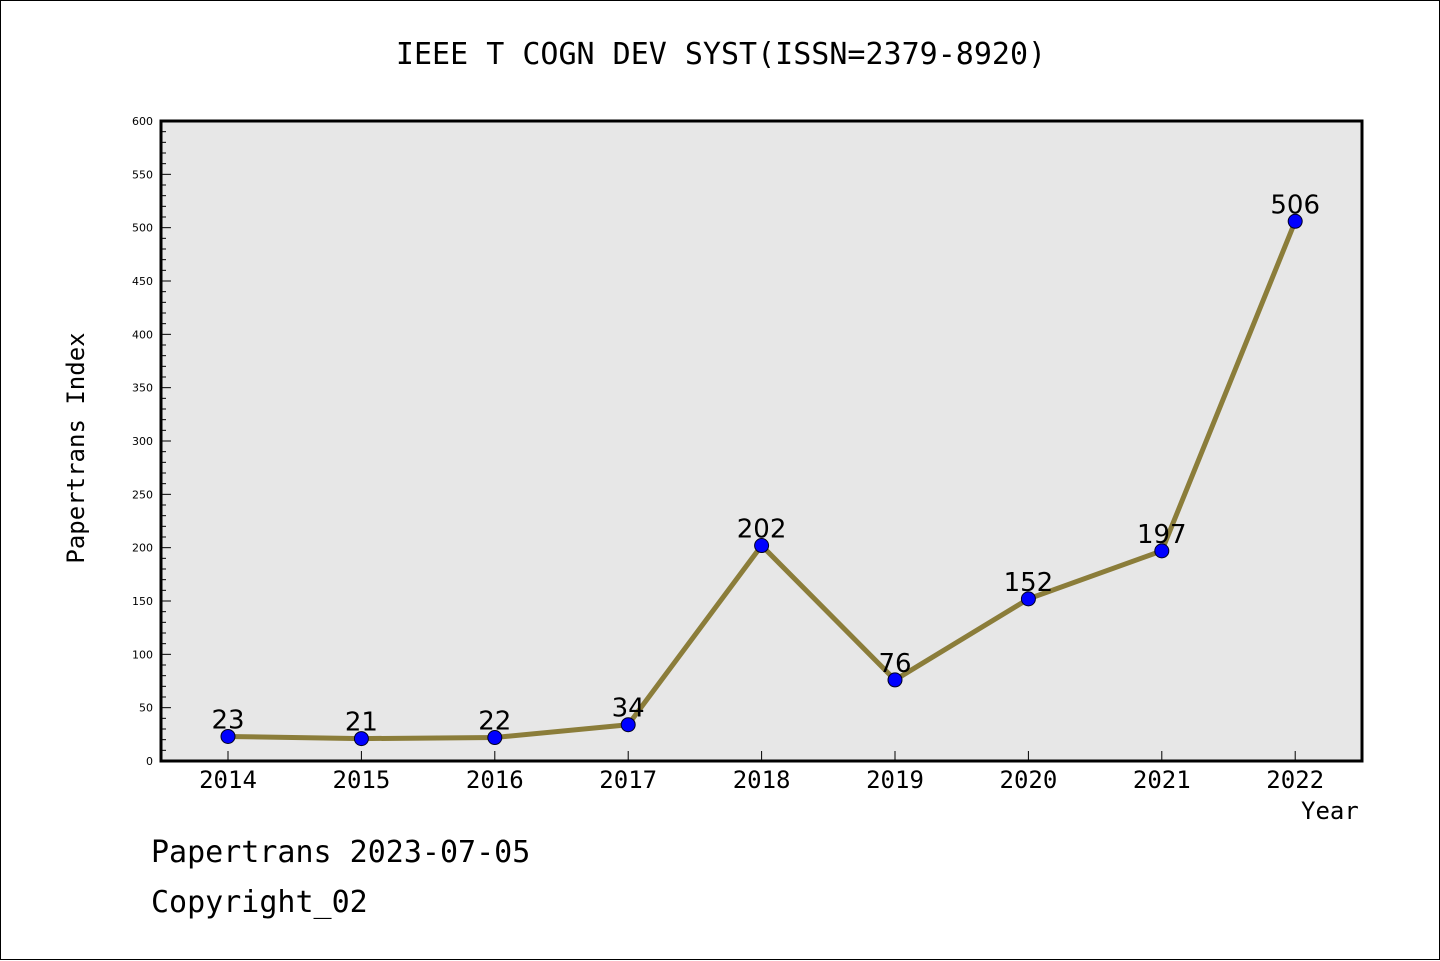 The image size is (1440, 961). Describe the element at coordinates (762, 530) in the screenshot. I see `data-label: 202` at that location.